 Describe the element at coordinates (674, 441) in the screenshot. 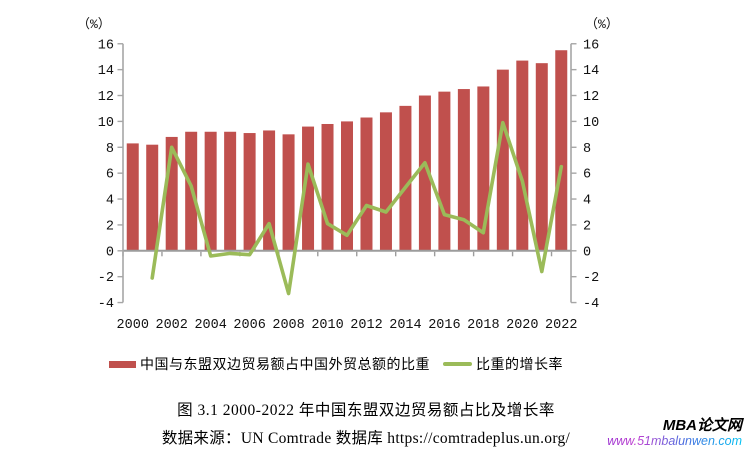

I see `watermark-site-url: www.51mbalunwen.com` at that location.